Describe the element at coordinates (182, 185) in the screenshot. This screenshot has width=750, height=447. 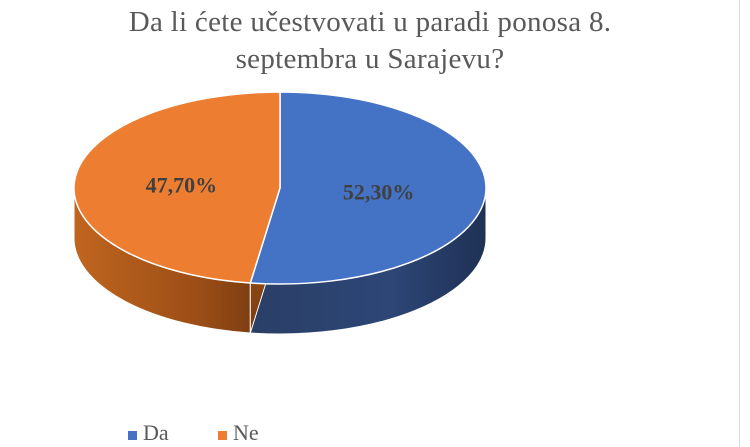
I see `data-label-ne: 47,70%` at that location.